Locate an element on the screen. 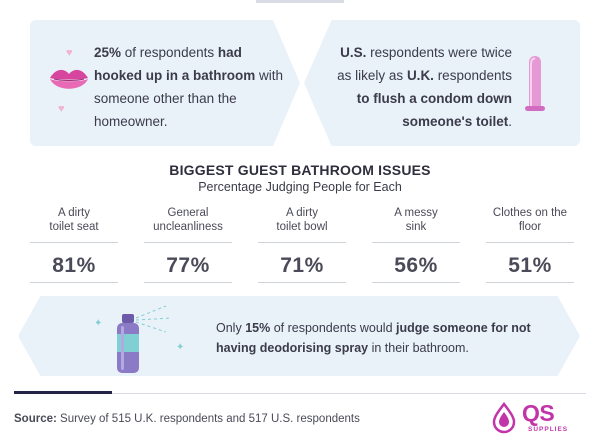  issues-title: BIGGEST GUEST BATHROOM ISSUES is located at coordinates (300, 170).